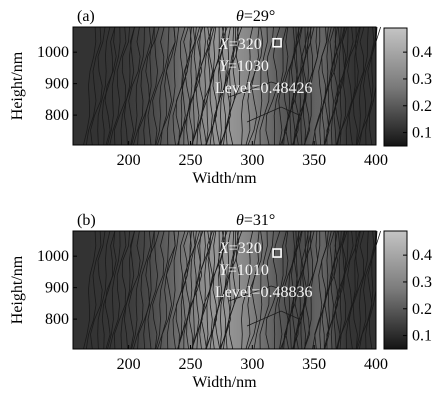 This screenshot has height=393, width=442. What do you see at coordinates (86, 16) in the screenshot?
I see `panel-label: (a)` at bounding box center [86, 16].